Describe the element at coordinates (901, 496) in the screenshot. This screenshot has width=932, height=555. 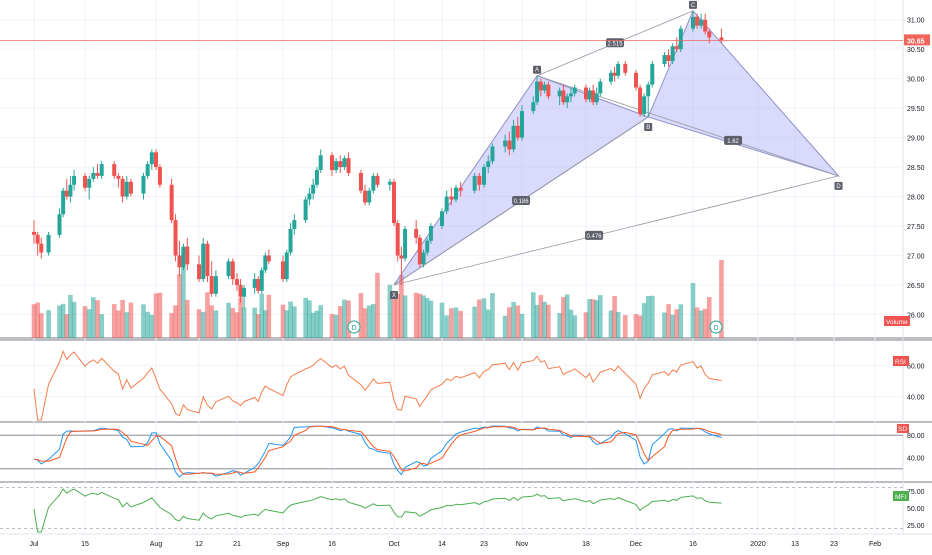
I see `mfi-tag` at that location.